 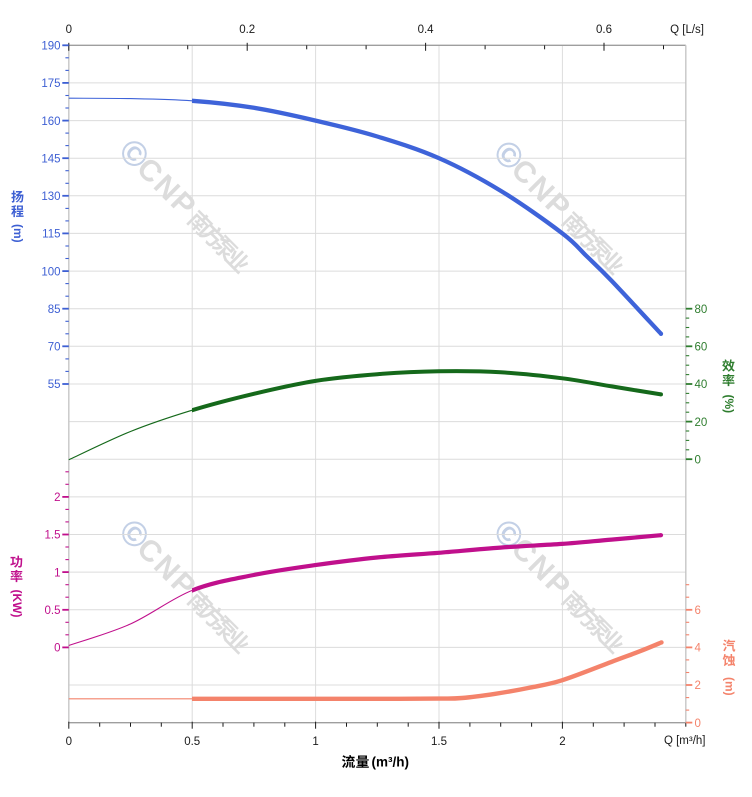 What do you see at coordinates (50, 122) in the screenshot?
I see `svg-text: 160` at bounding box center [50, 122].